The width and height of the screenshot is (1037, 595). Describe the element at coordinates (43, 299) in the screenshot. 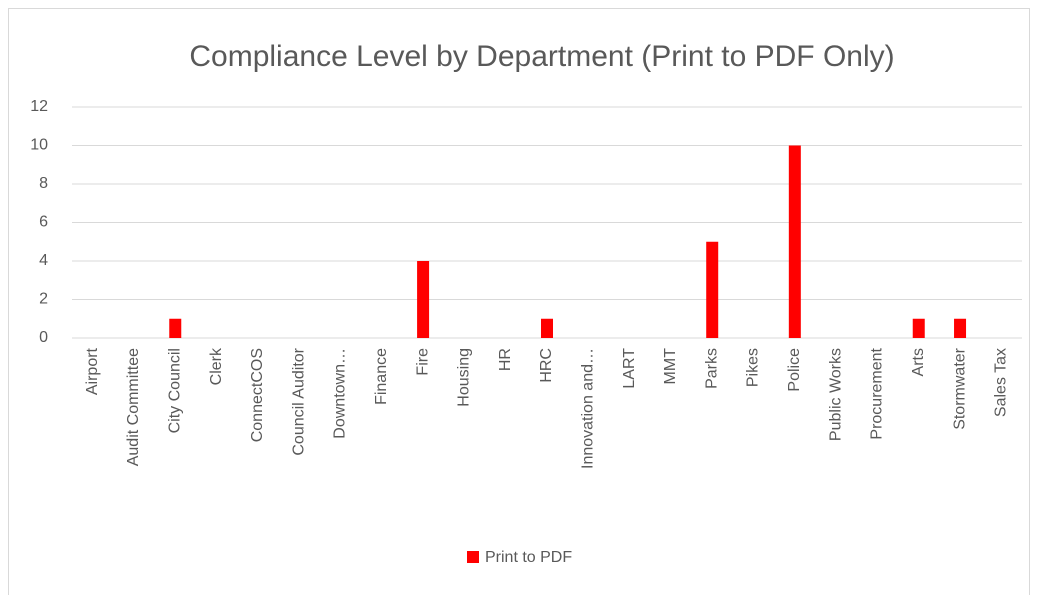

I see `y-tick-label: 2` at that location.